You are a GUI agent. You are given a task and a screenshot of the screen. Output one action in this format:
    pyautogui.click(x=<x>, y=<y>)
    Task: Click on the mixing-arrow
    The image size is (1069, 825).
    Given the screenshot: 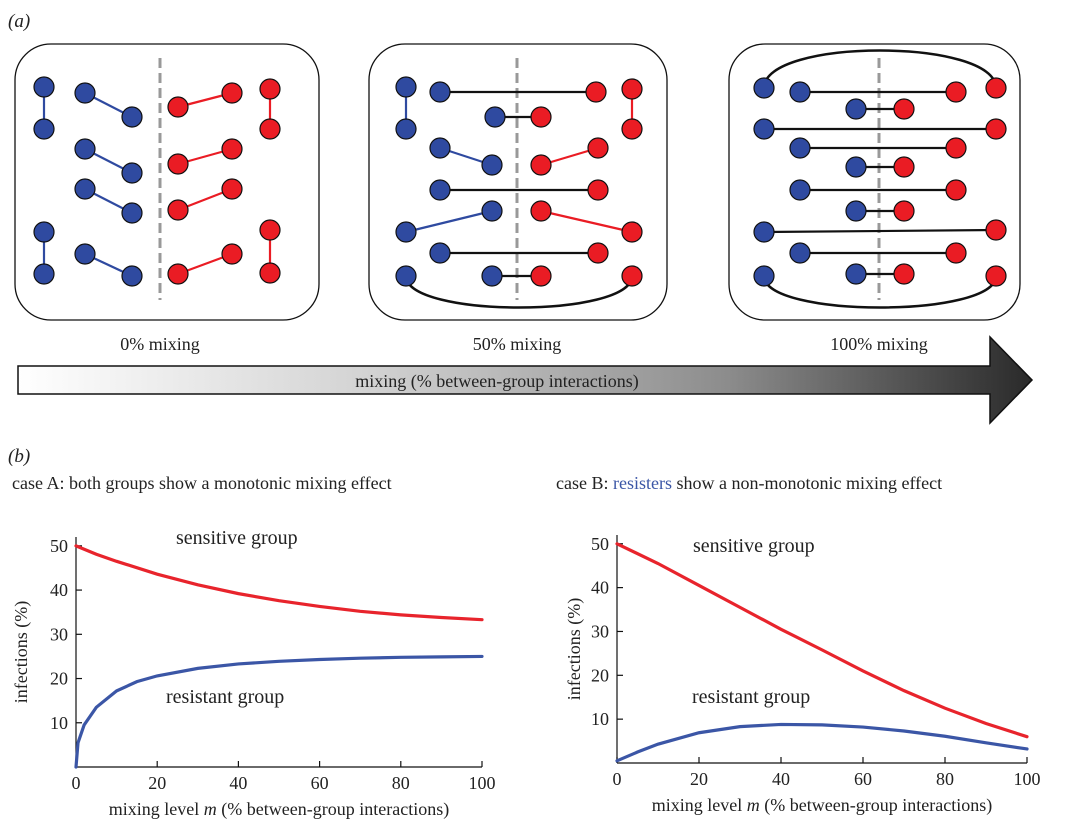 What is the action you would take?
    pyautogui.click(x=525, y=380)
    